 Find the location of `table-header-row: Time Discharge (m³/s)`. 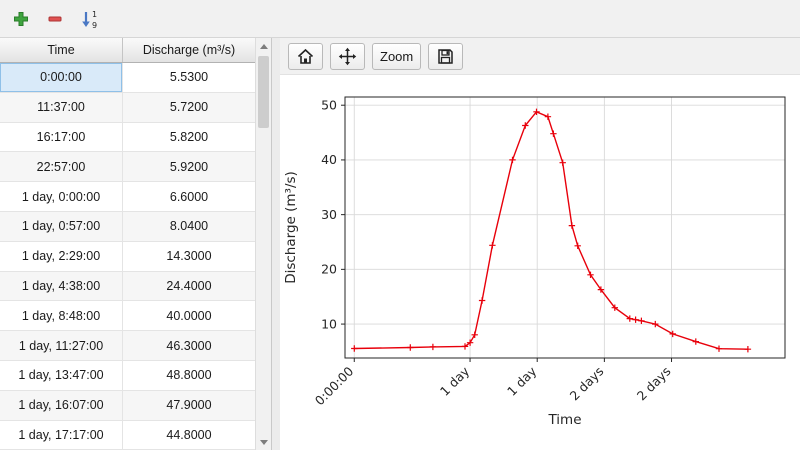

table-header-row: Time Discharge (m³/s) is located at coordinates (128, 50).